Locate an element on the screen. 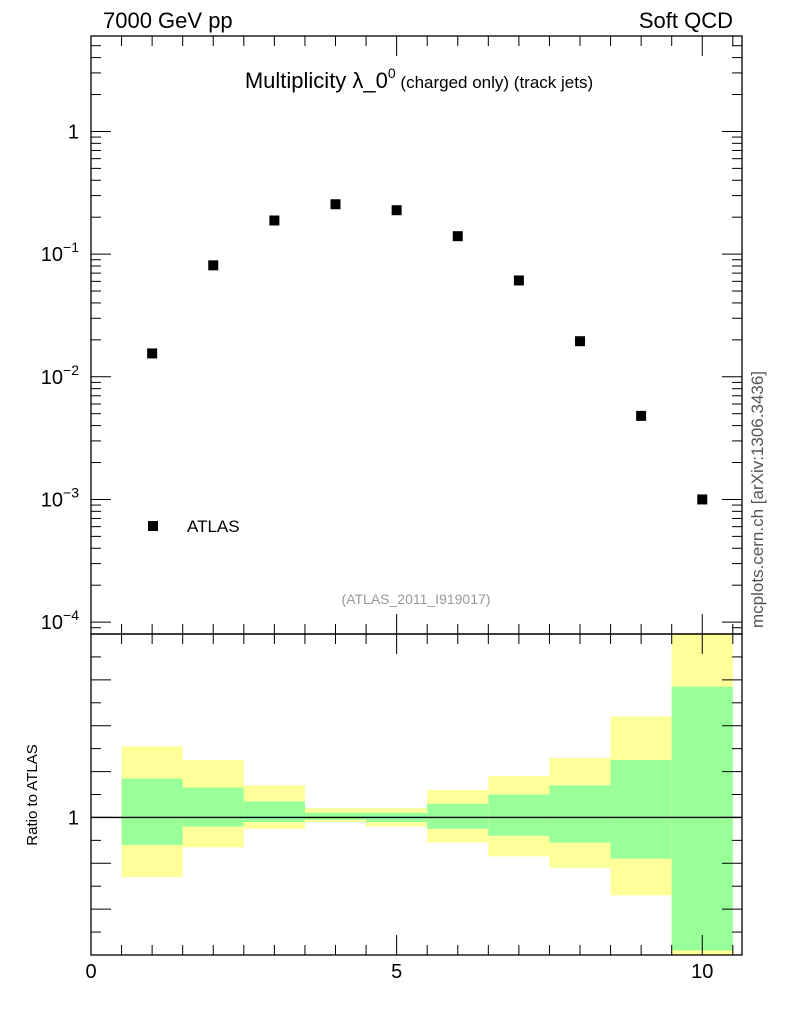 The image size is (786, 1024). chart-title-sup: 0 is located at coordinates (392, 73).